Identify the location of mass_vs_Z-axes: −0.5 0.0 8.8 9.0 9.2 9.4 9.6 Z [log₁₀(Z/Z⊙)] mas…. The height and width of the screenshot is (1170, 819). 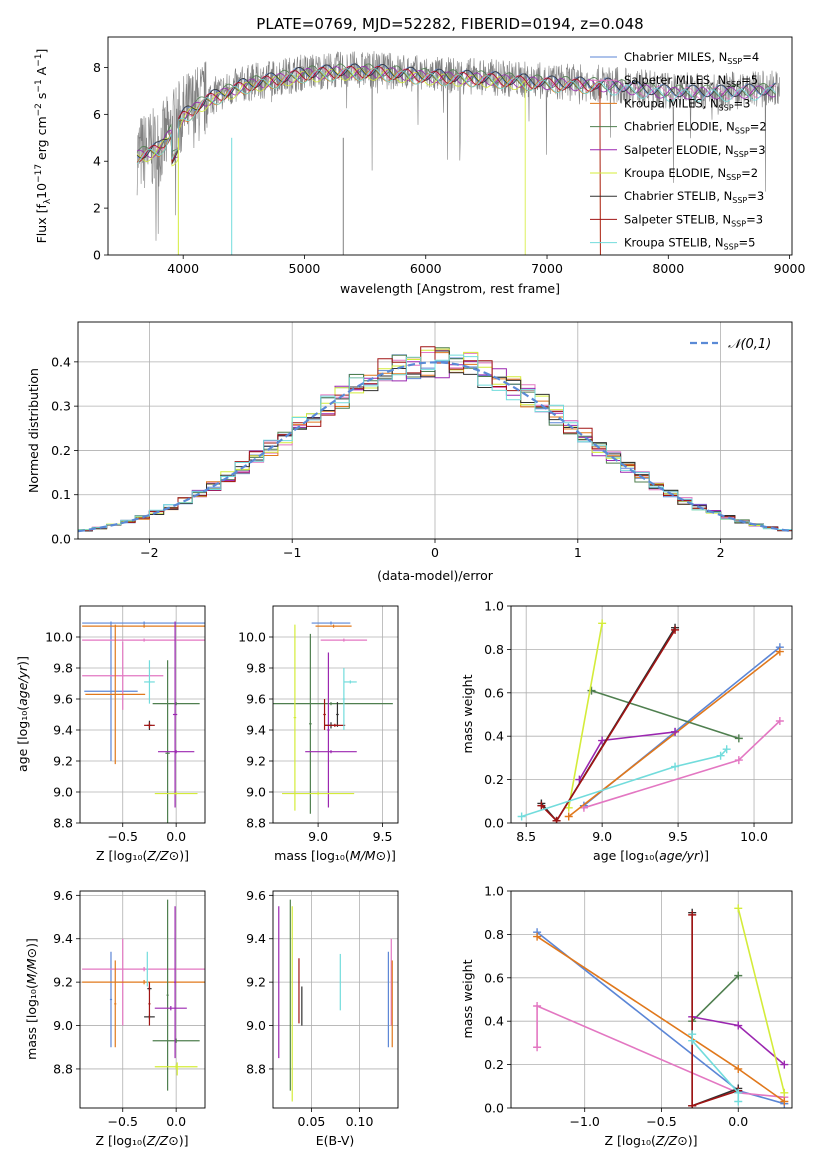
(115, 1018).